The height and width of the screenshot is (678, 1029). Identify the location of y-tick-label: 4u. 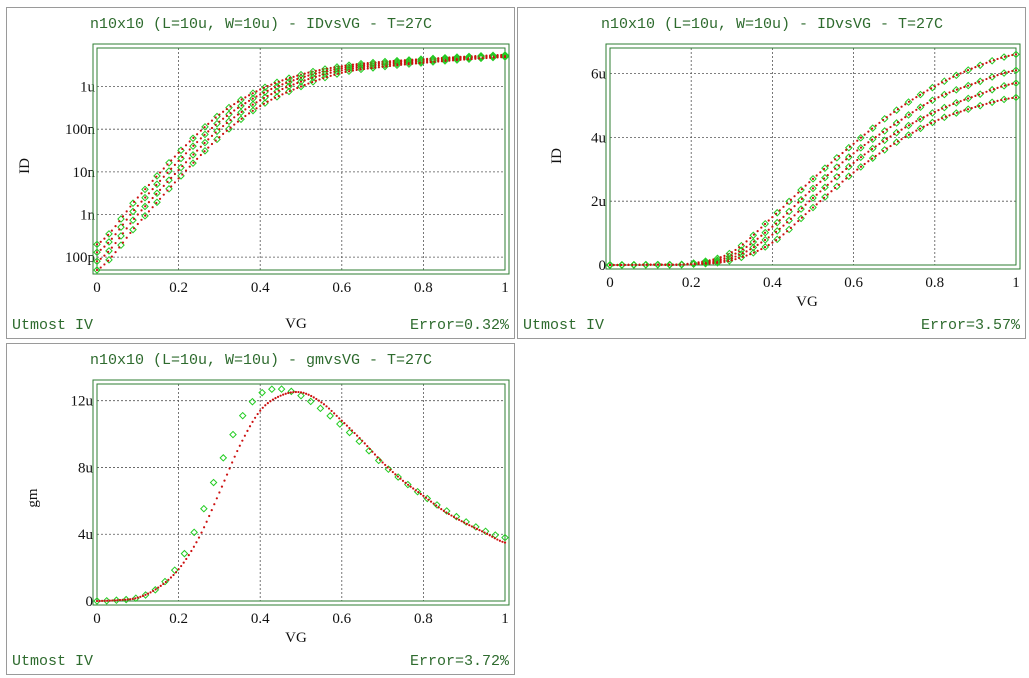
(599, 138).